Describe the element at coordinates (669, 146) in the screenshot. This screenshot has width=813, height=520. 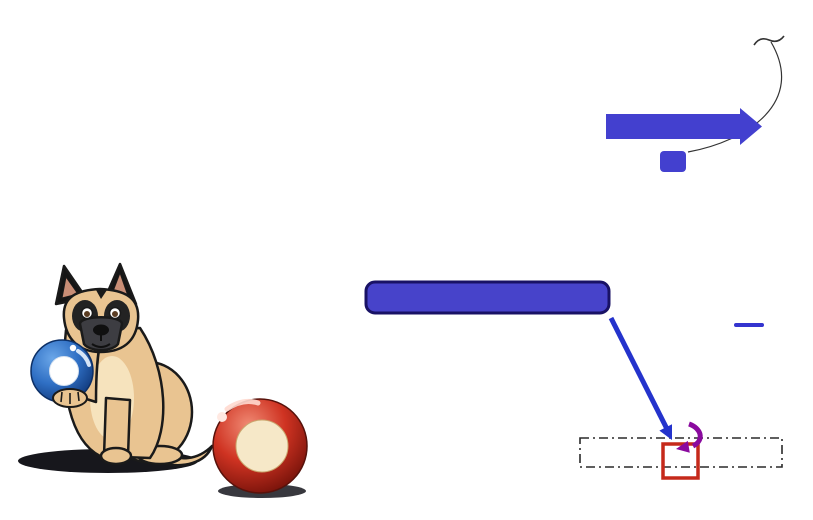
I see `marker-notch` at that location.